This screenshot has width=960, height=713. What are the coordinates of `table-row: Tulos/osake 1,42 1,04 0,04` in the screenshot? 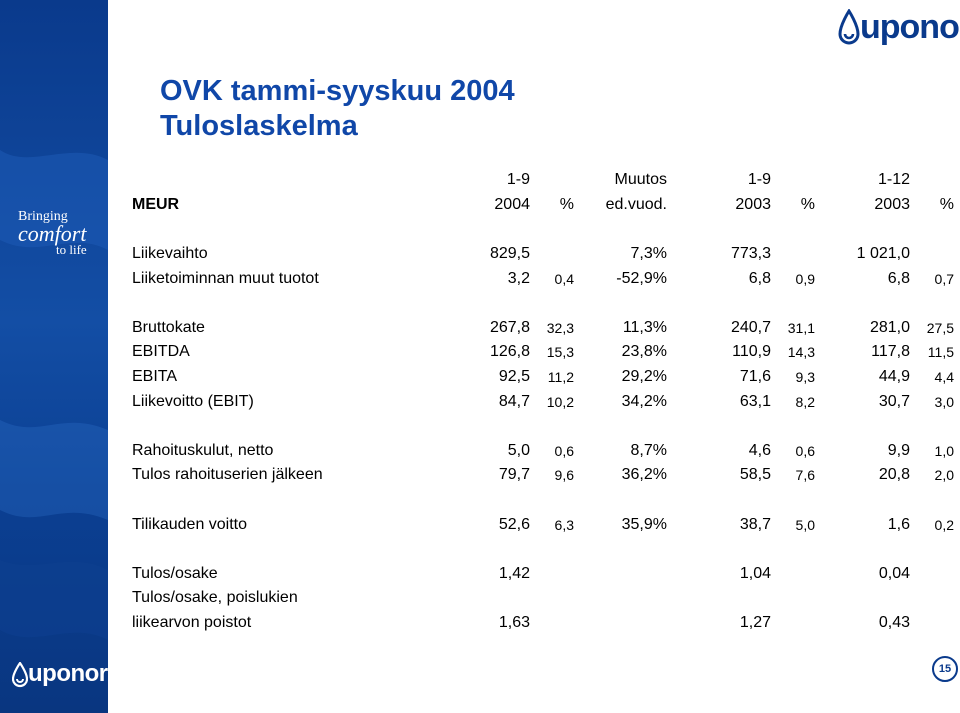 It's located at (537, 574).